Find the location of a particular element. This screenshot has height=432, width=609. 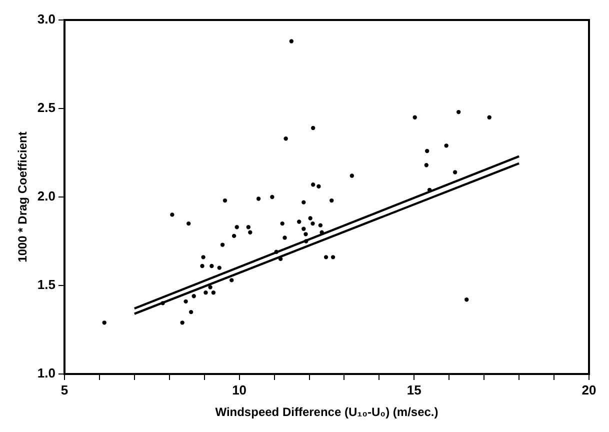

x-tick-label: 5 is located at coordinates (64, 390).